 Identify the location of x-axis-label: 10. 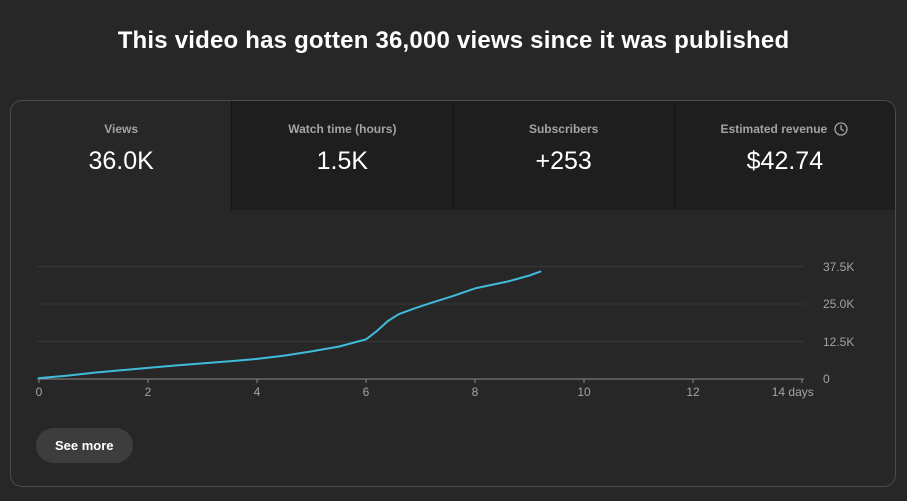
(584, 392).